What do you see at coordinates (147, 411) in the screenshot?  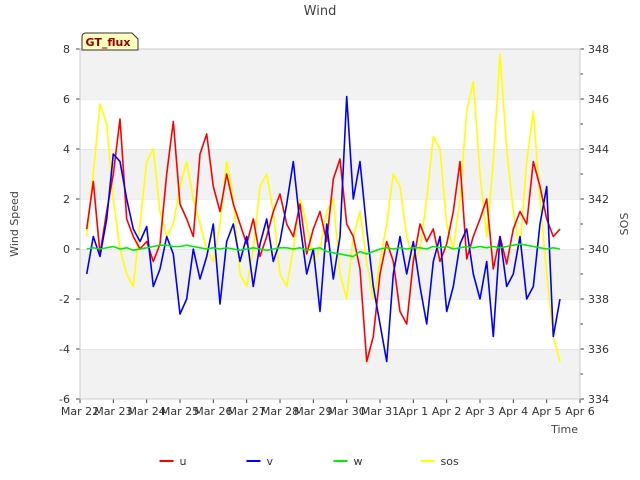 I see `x-tick-label: Mar 24` at bounding box center [147, 411].